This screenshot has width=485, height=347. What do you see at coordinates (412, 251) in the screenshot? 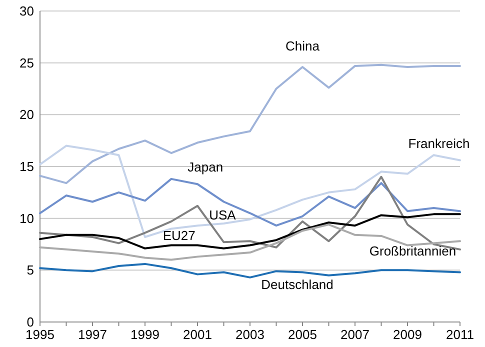
I see `series-label: Großbritannien` at bounding box center [412, 251].